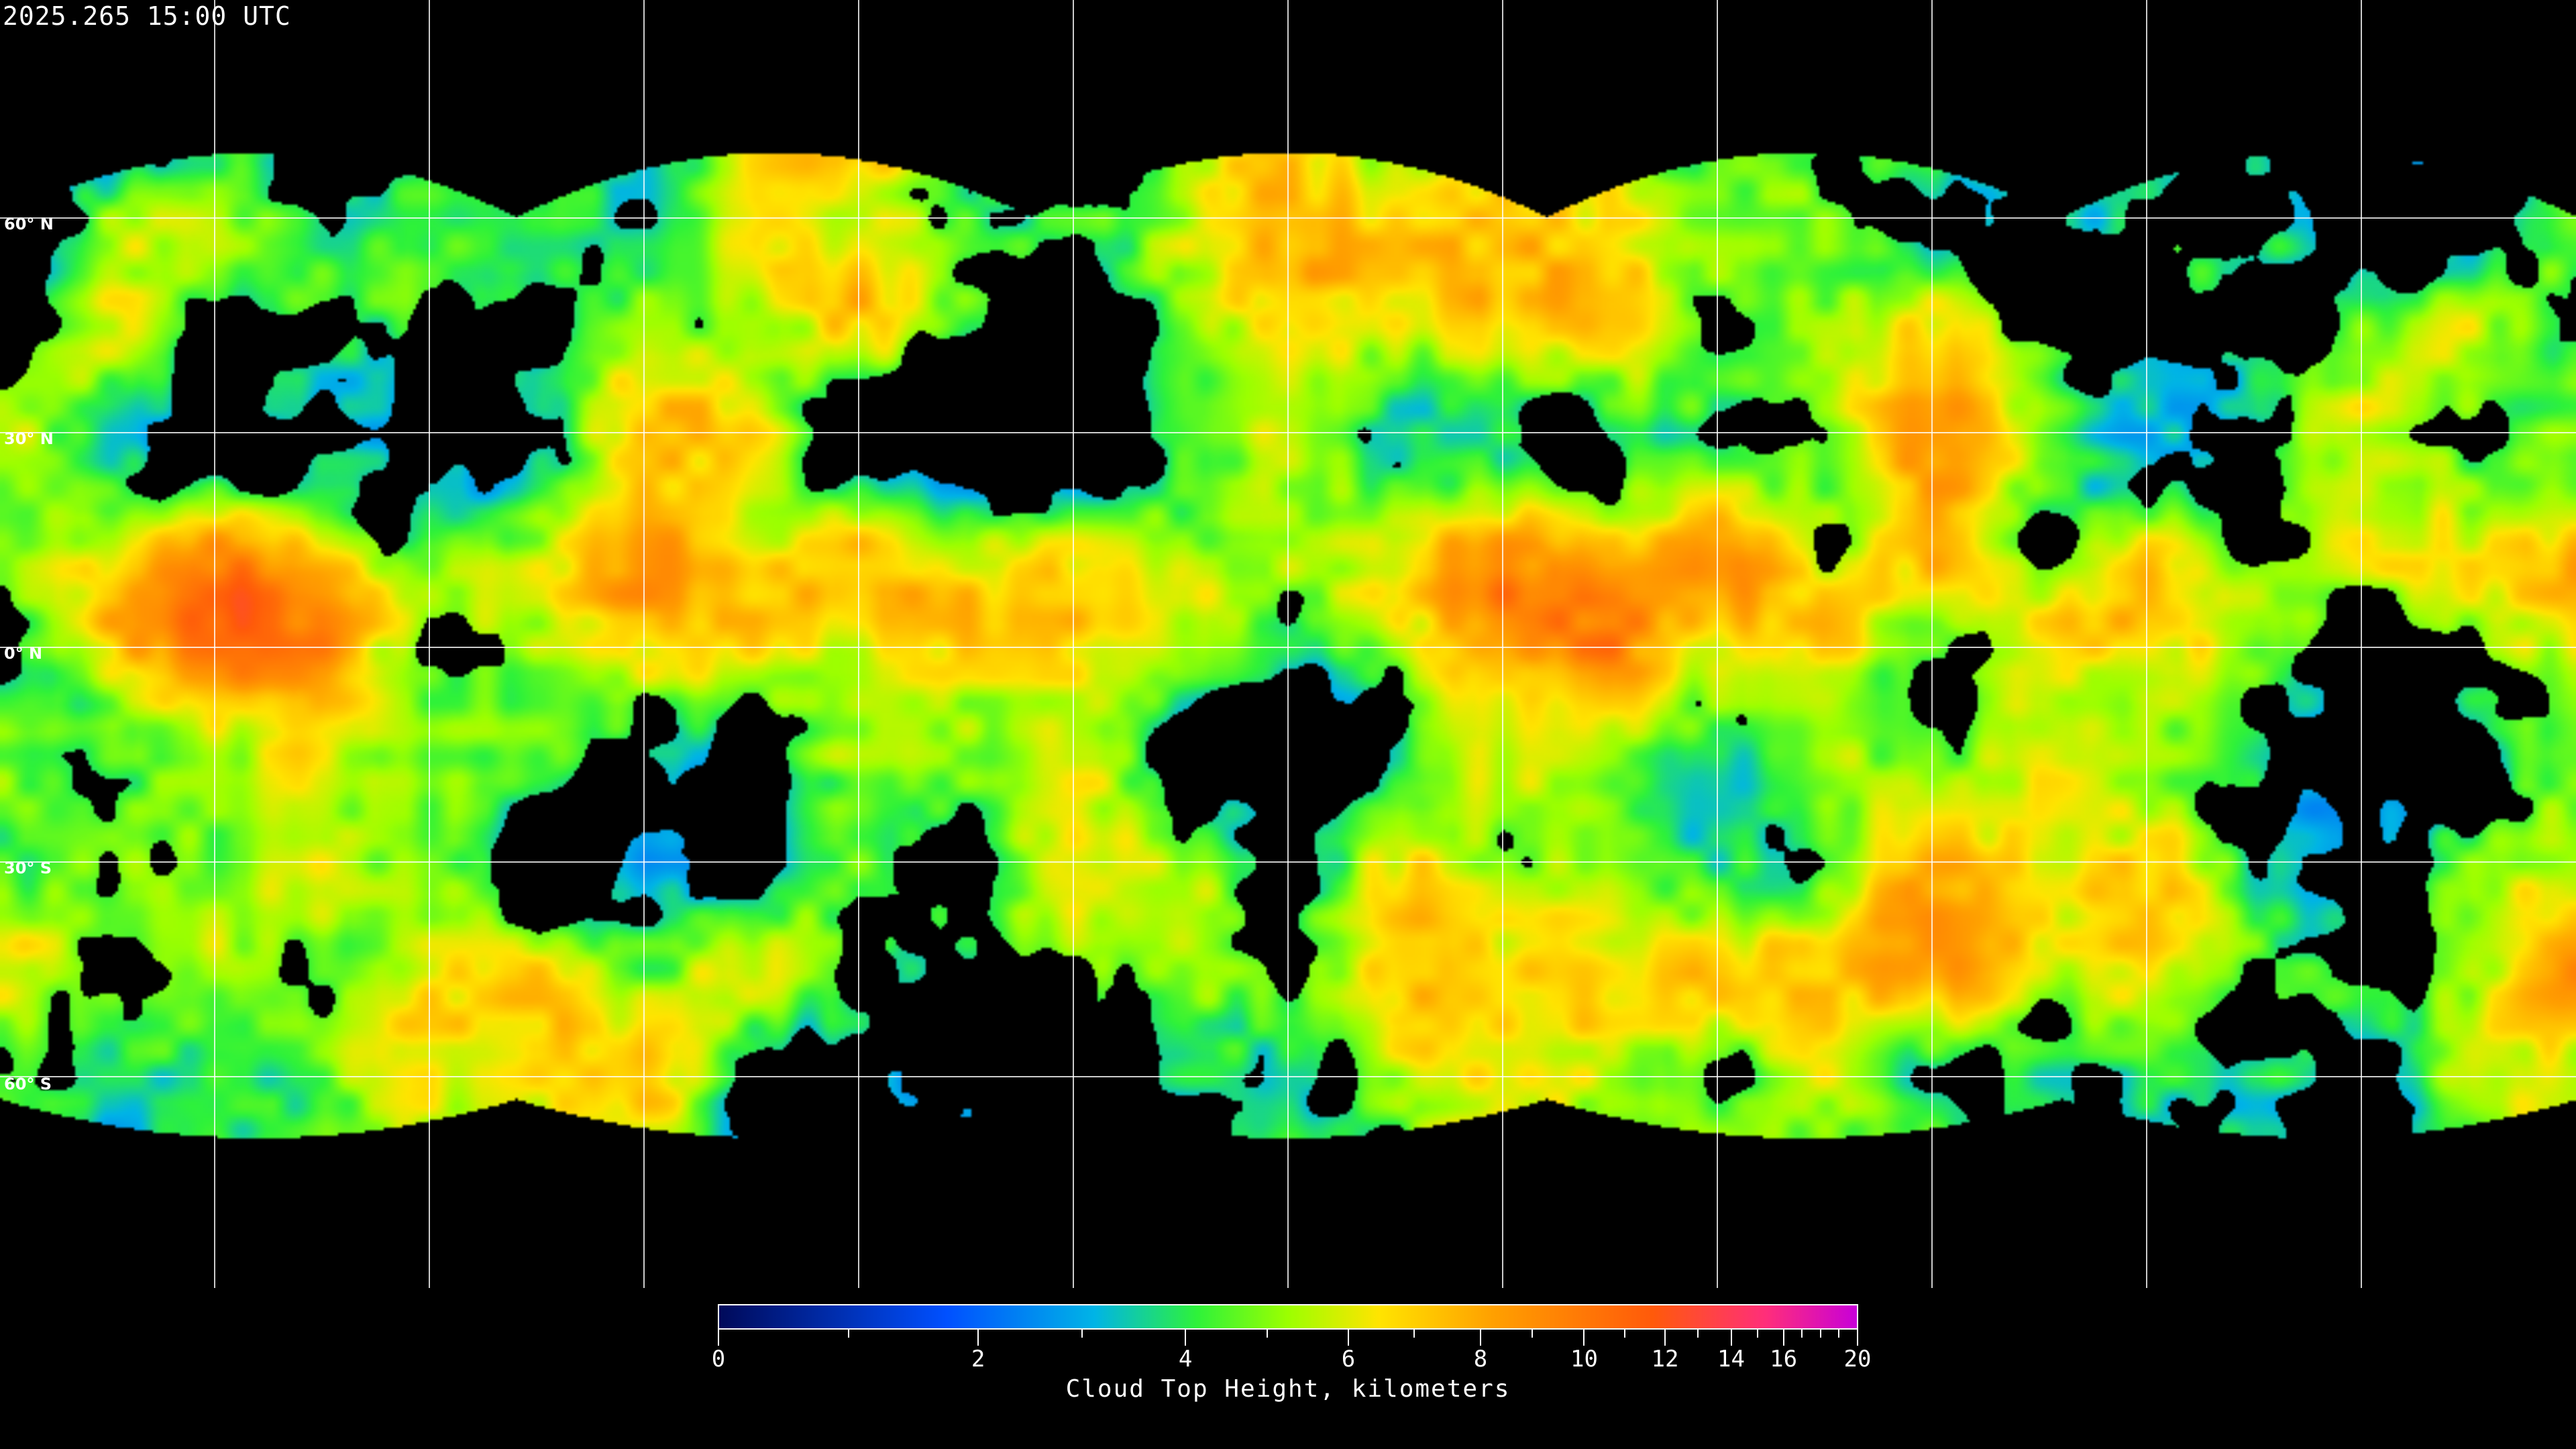 Image resolution: width=2576 pixels, height=1449 pixels. I want to click on lat-label-30s: 30° S, so click(28, 868).